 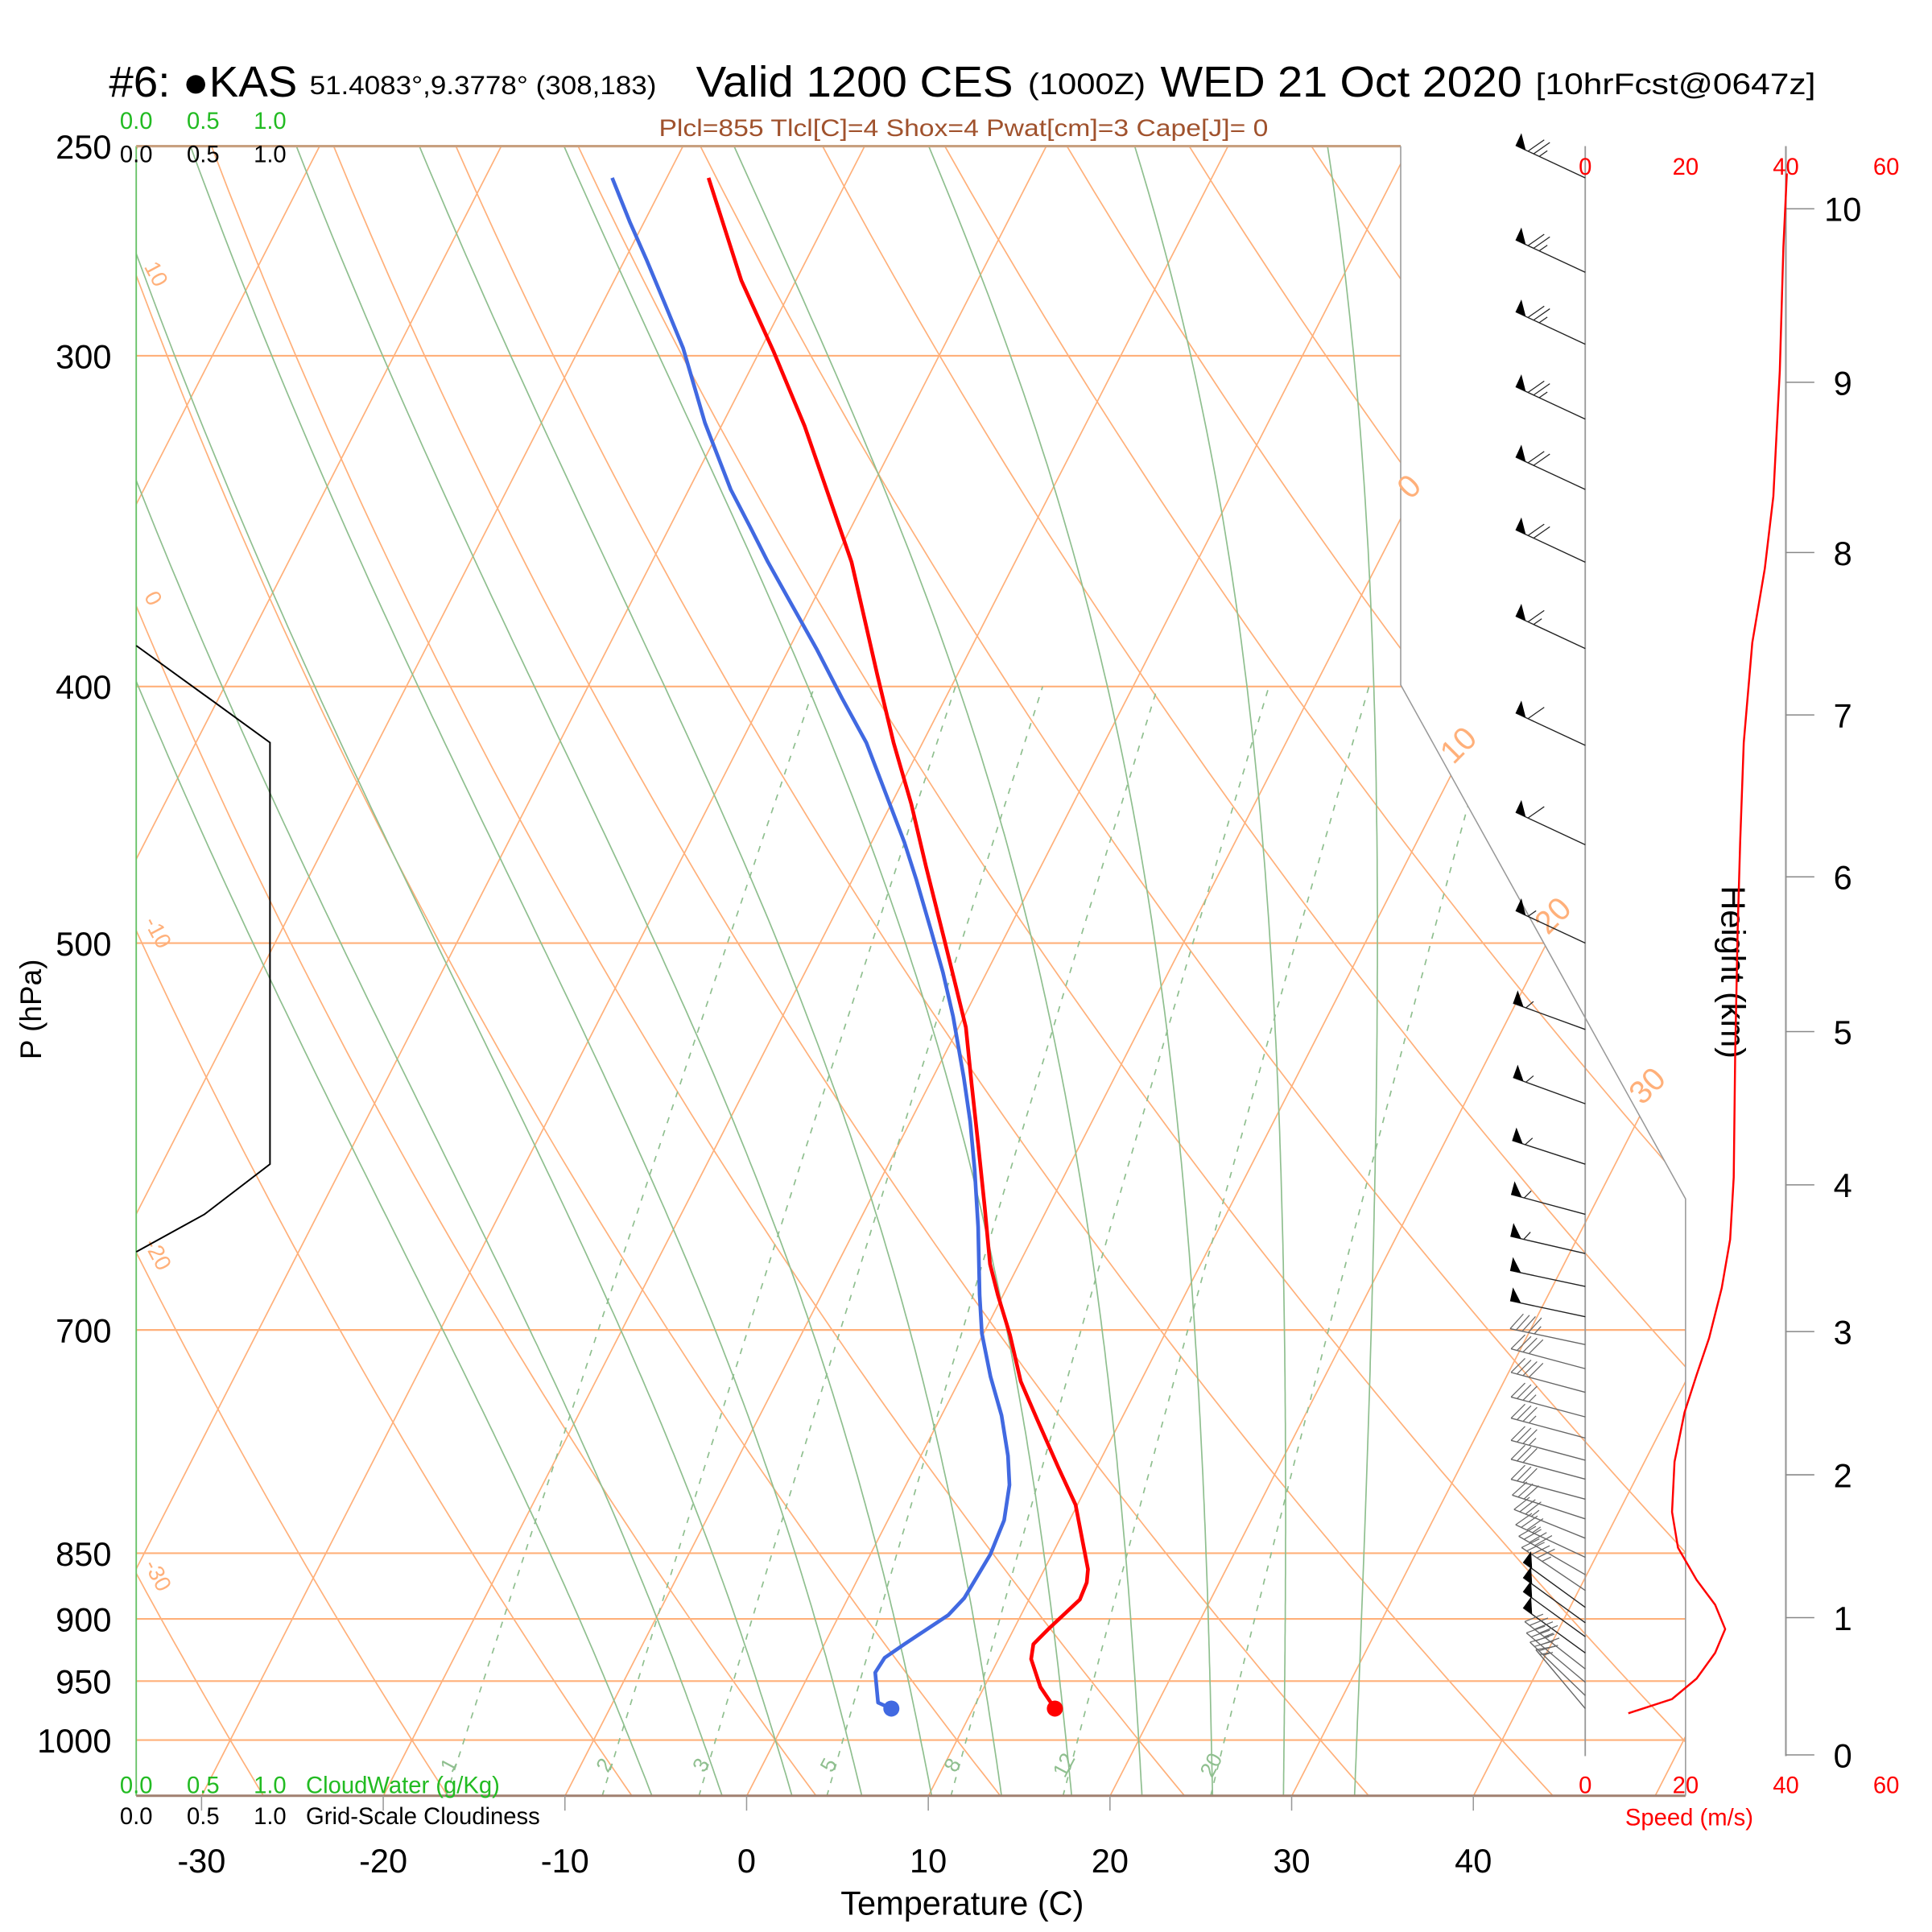 What do you see at coordinates (1686, 167) in the screenshot?
I see `speed-tick-label: 20` at bounding box center [1686, 167].